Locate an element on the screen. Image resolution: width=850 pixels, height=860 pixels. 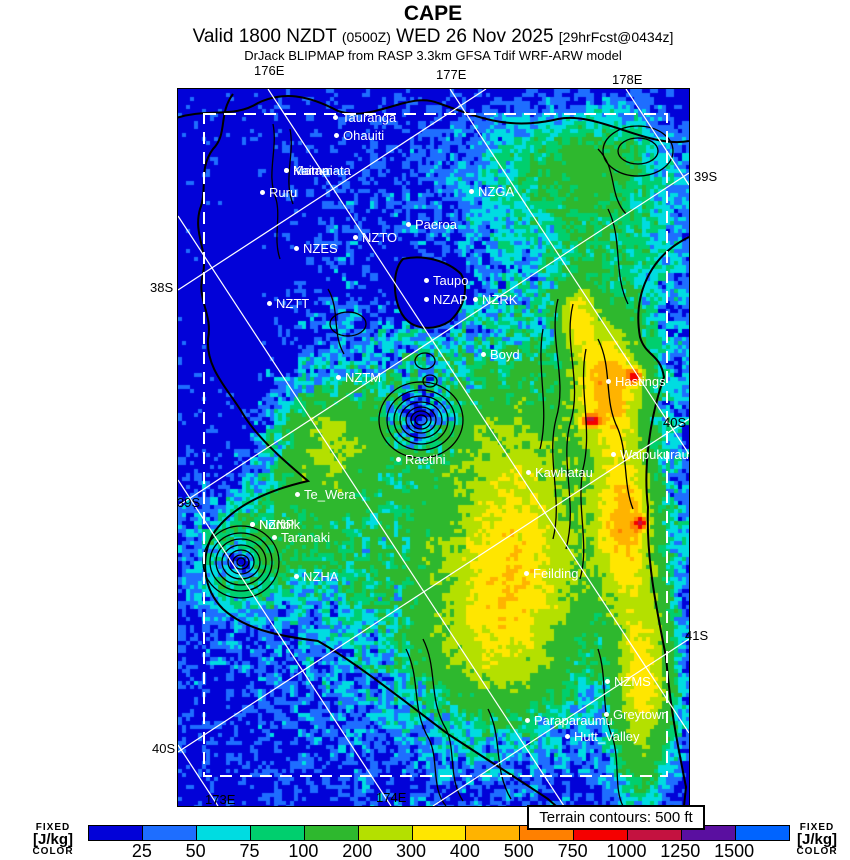
station-label: NZES is located at coordinates (320, 249).